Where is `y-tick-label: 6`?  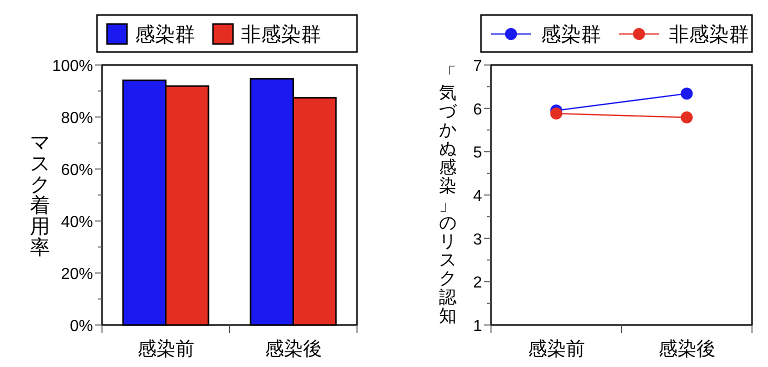
y-tick-label: 6 is located at coordinates (477, 109).